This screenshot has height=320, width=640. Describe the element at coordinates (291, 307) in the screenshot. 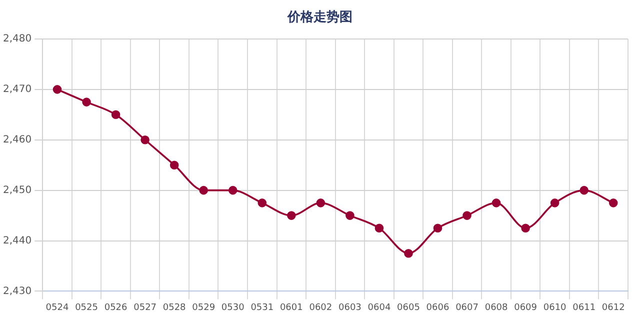

I see `x-tick-label: 0601` at that location.